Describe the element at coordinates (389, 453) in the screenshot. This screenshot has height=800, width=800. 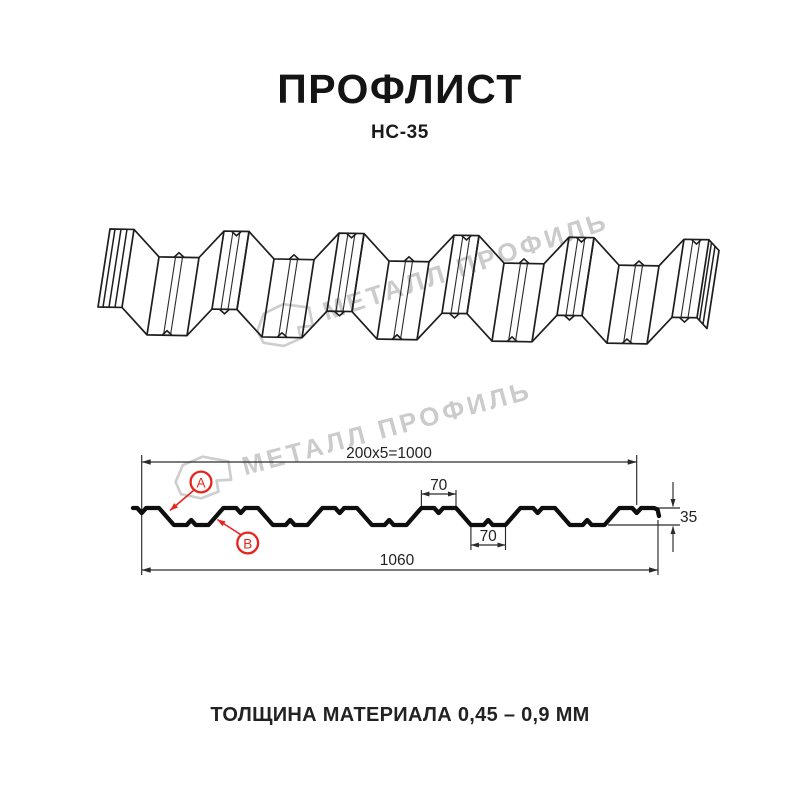
I see `dim-module-width: 200x5=1000` at that location.